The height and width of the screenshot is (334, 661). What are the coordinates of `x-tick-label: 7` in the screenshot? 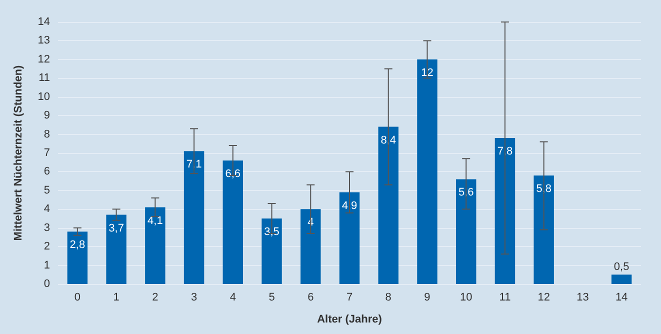 It's located at (349, 298).